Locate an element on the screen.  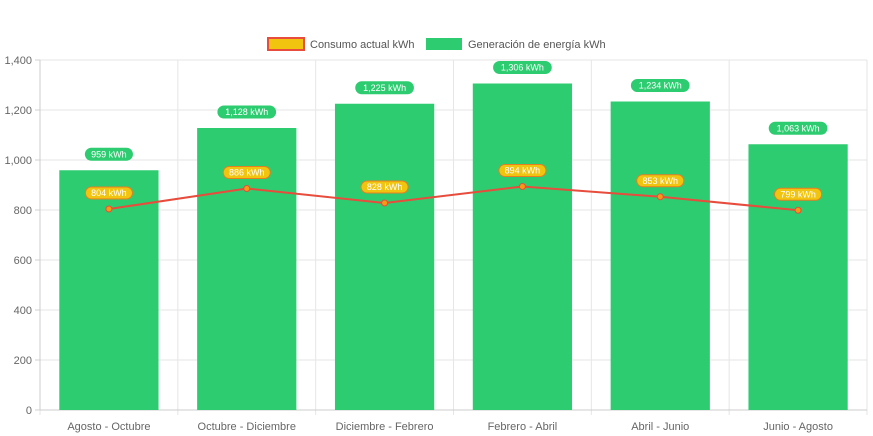
x-tick-label: Febrero - Abril is located at coordinates (523, 427).